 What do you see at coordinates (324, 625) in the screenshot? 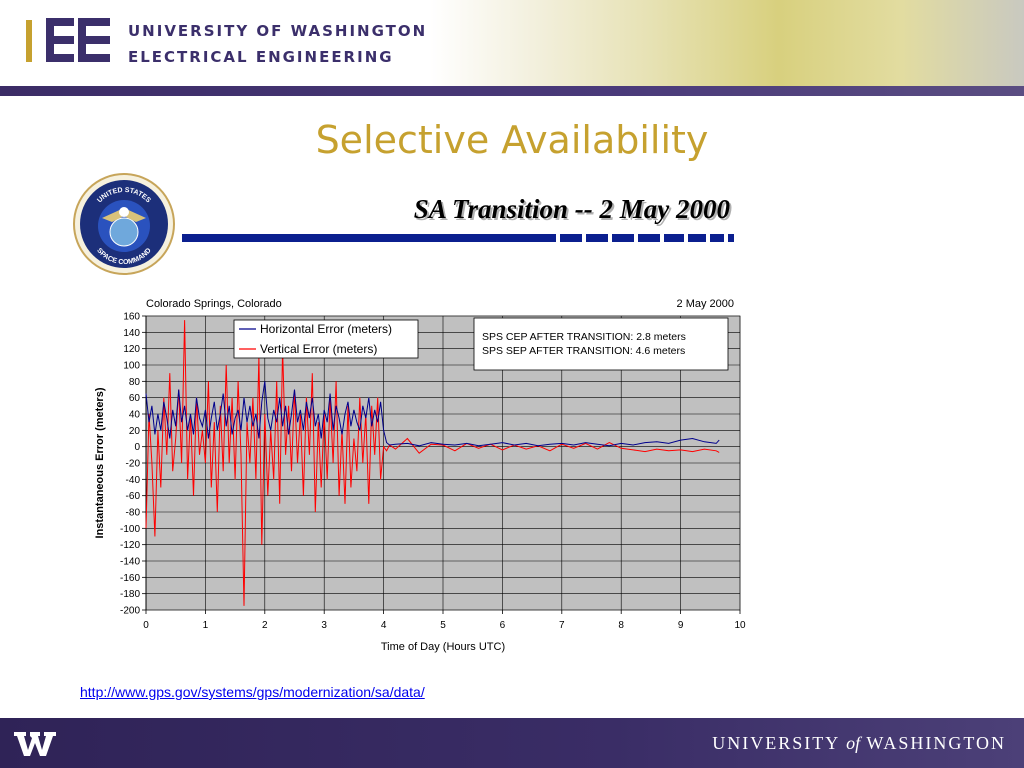
I see `x-tick-label: 3` at bounding box center [324, 625].